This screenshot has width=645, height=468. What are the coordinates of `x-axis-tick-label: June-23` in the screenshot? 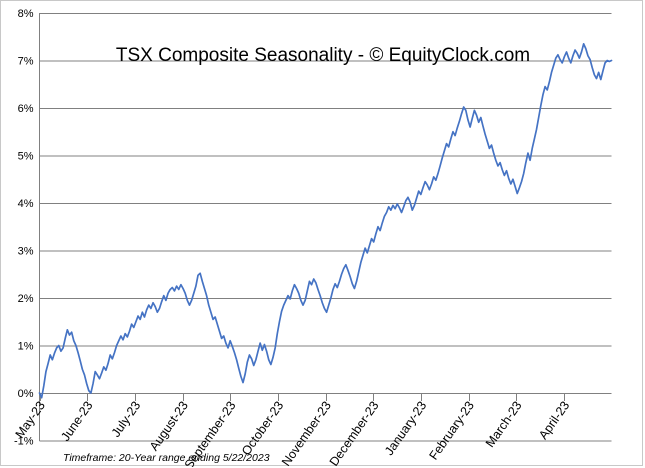 It's located at (76, 421).